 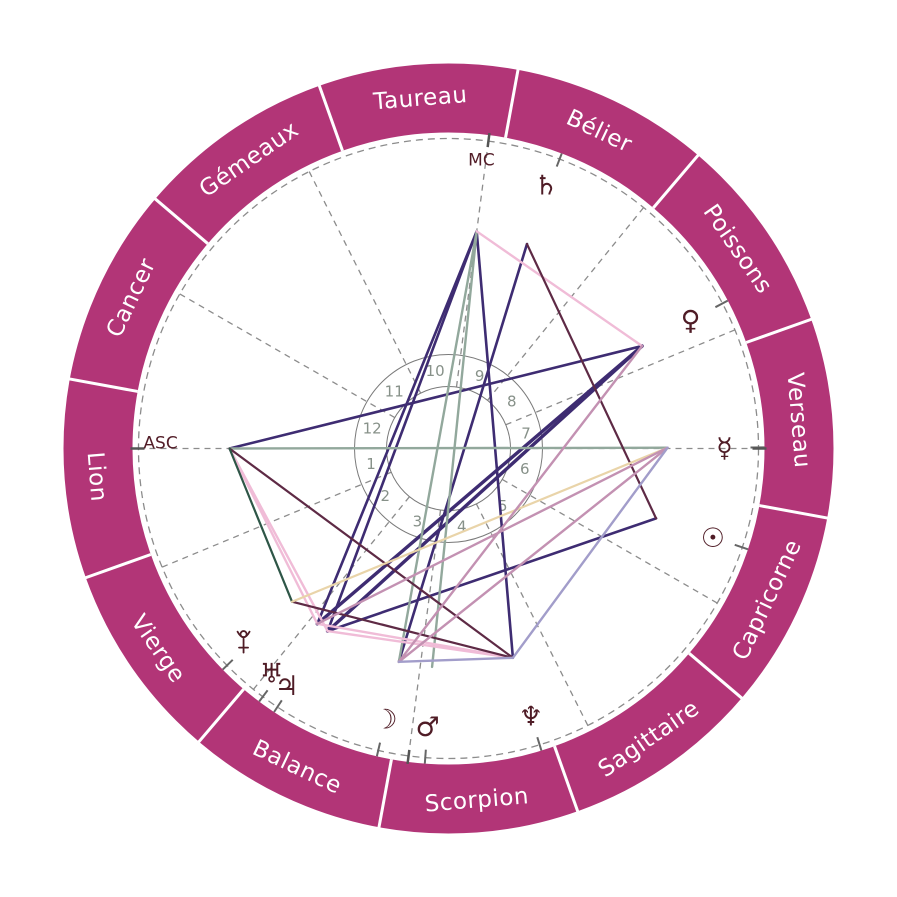 I want to click on aspect-ASC-mercury, so click(x=448, y=448).